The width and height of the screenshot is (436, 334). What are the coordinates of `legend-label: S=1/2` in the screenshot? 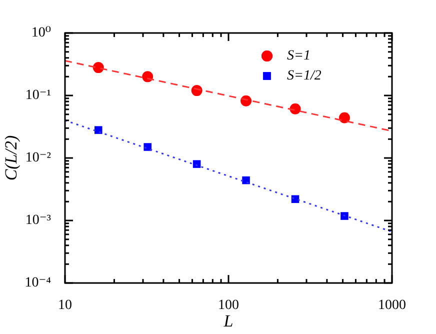 It's located at (304, 76).